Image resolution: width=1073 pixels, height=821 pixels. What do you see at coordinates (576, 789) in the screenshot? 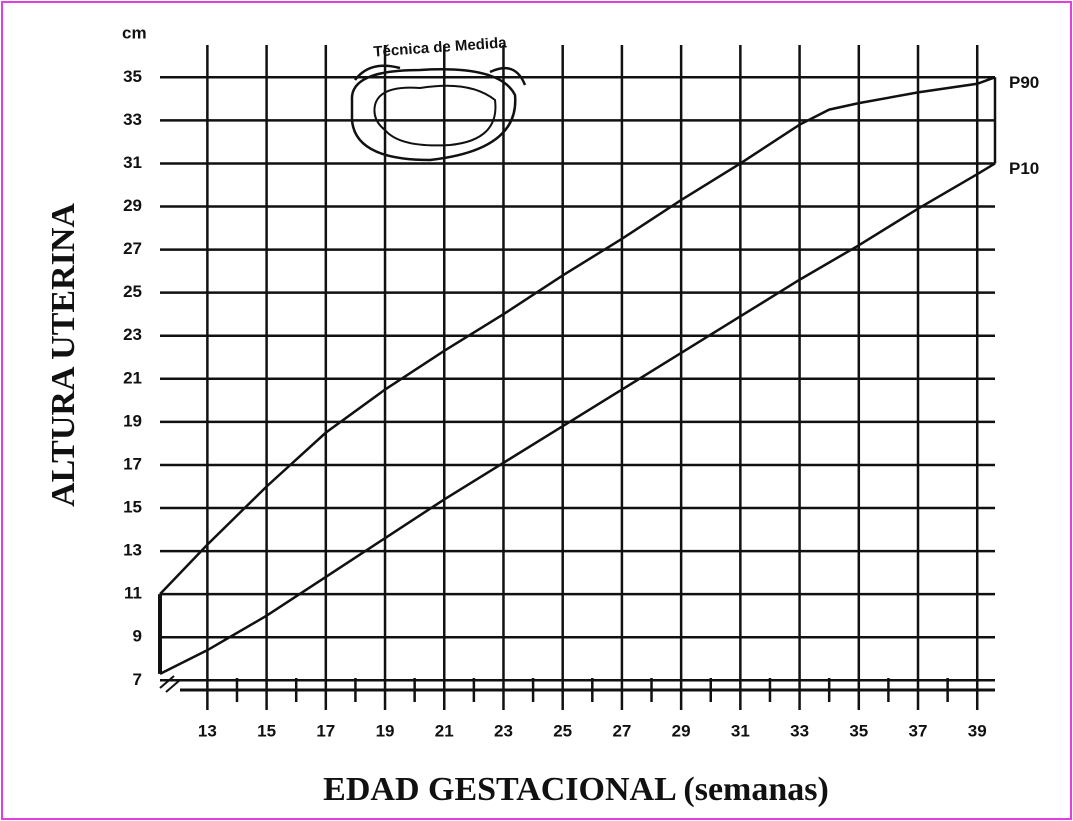
I see `x-axis-title: EDAD GESTACIONAL (semanas)` at bounding box center [576, 789].